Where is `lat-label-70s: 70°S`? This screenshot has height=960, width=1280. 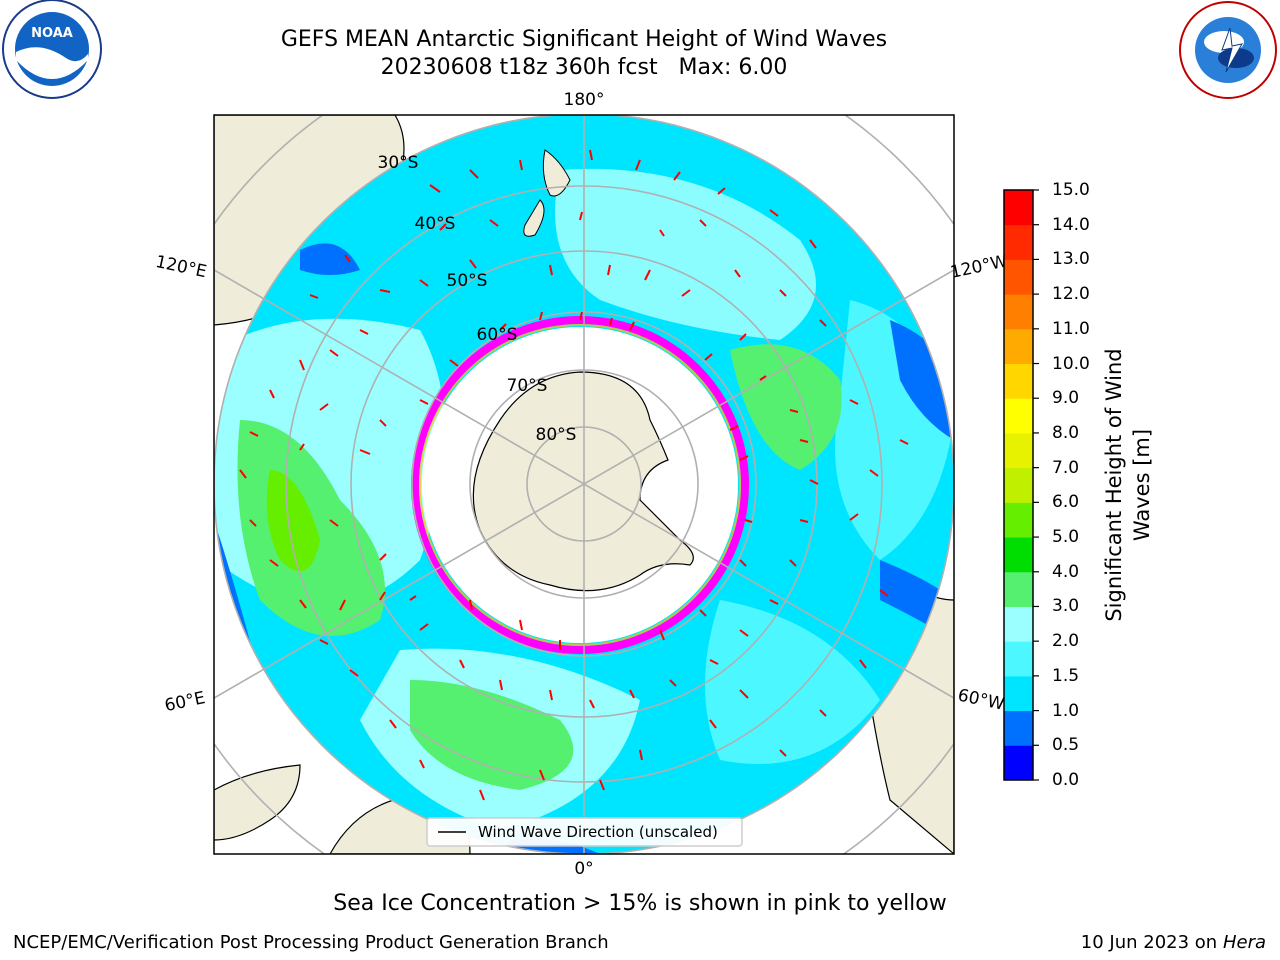 lat-label-70s: 70°S is located at coordinates (527, 386).